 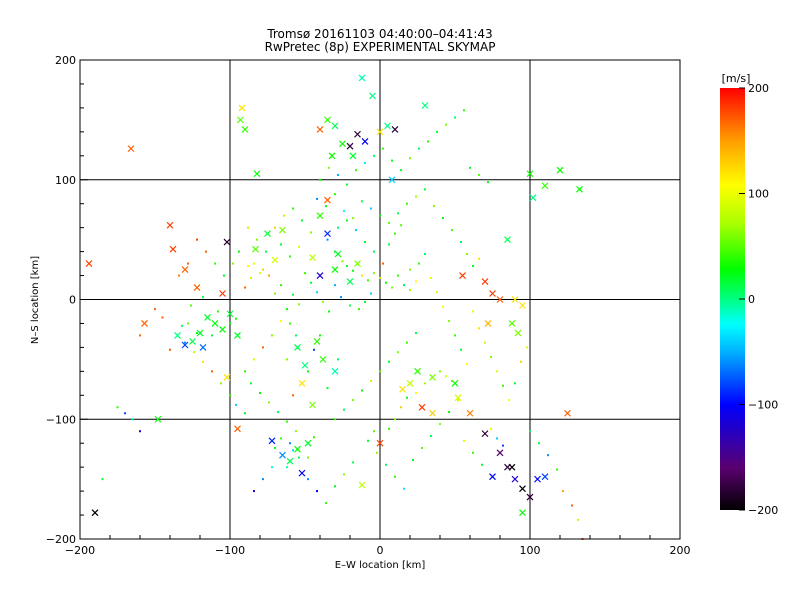 I want to click on y-tick-label: −200, so click(x=61, y=539).